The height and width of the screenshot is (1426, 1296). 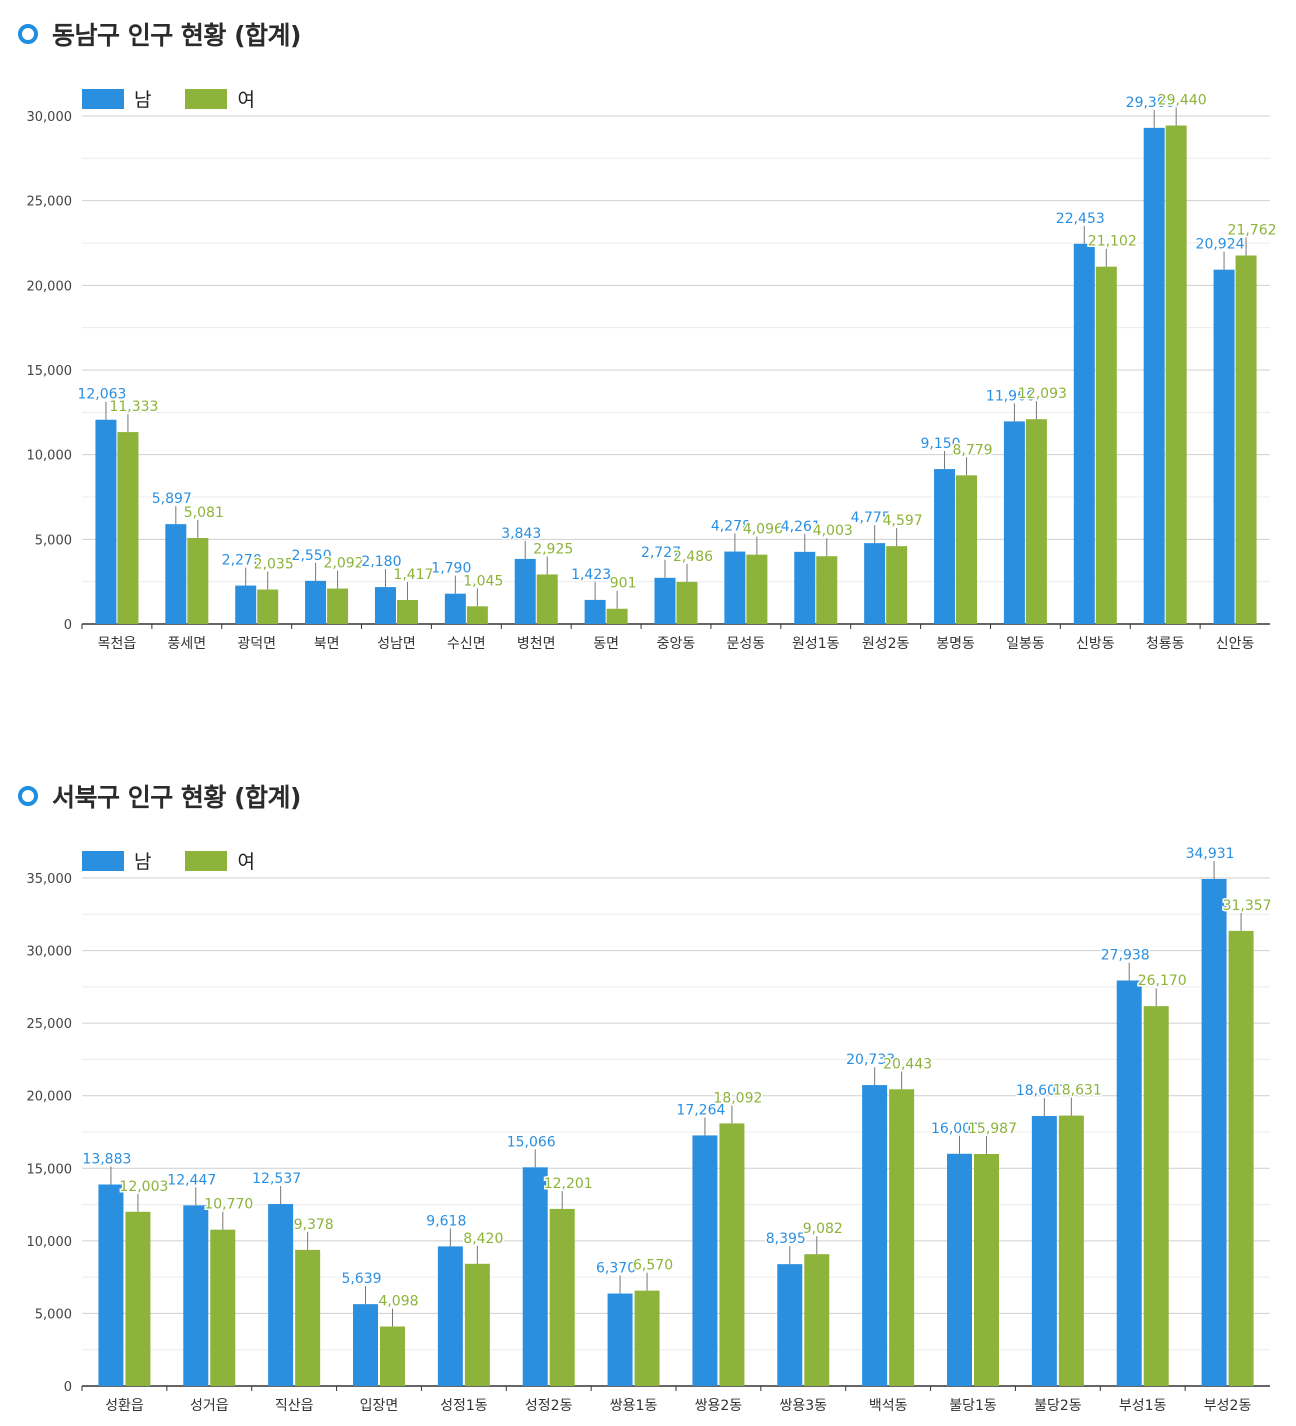 I want to click on data-label: 4,278, so click(x=731, y=527).